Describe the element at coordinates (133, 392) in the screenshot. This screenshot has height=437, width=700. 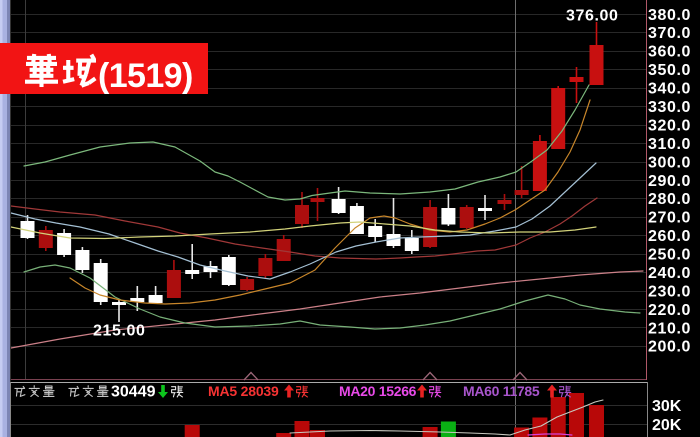
I see `svg-text: 30449` at that location.